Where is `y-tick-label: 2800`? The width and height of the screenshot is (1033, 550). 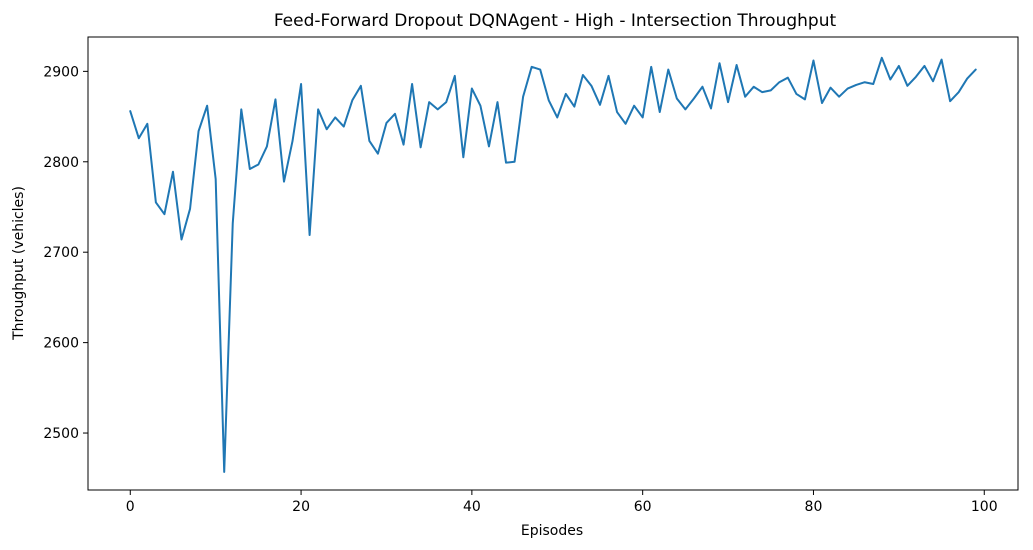
y-tick-label: 2800 is located at coordinates (61, 163).